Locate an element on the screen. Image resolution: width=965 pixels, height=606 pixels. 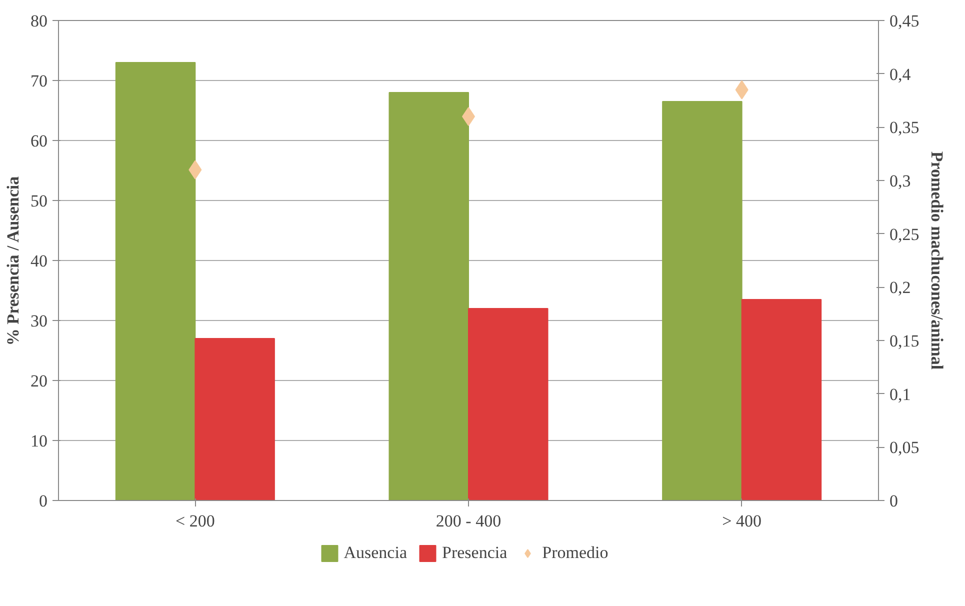
y-tick-label: 70 is located at coordinates (39, 81).